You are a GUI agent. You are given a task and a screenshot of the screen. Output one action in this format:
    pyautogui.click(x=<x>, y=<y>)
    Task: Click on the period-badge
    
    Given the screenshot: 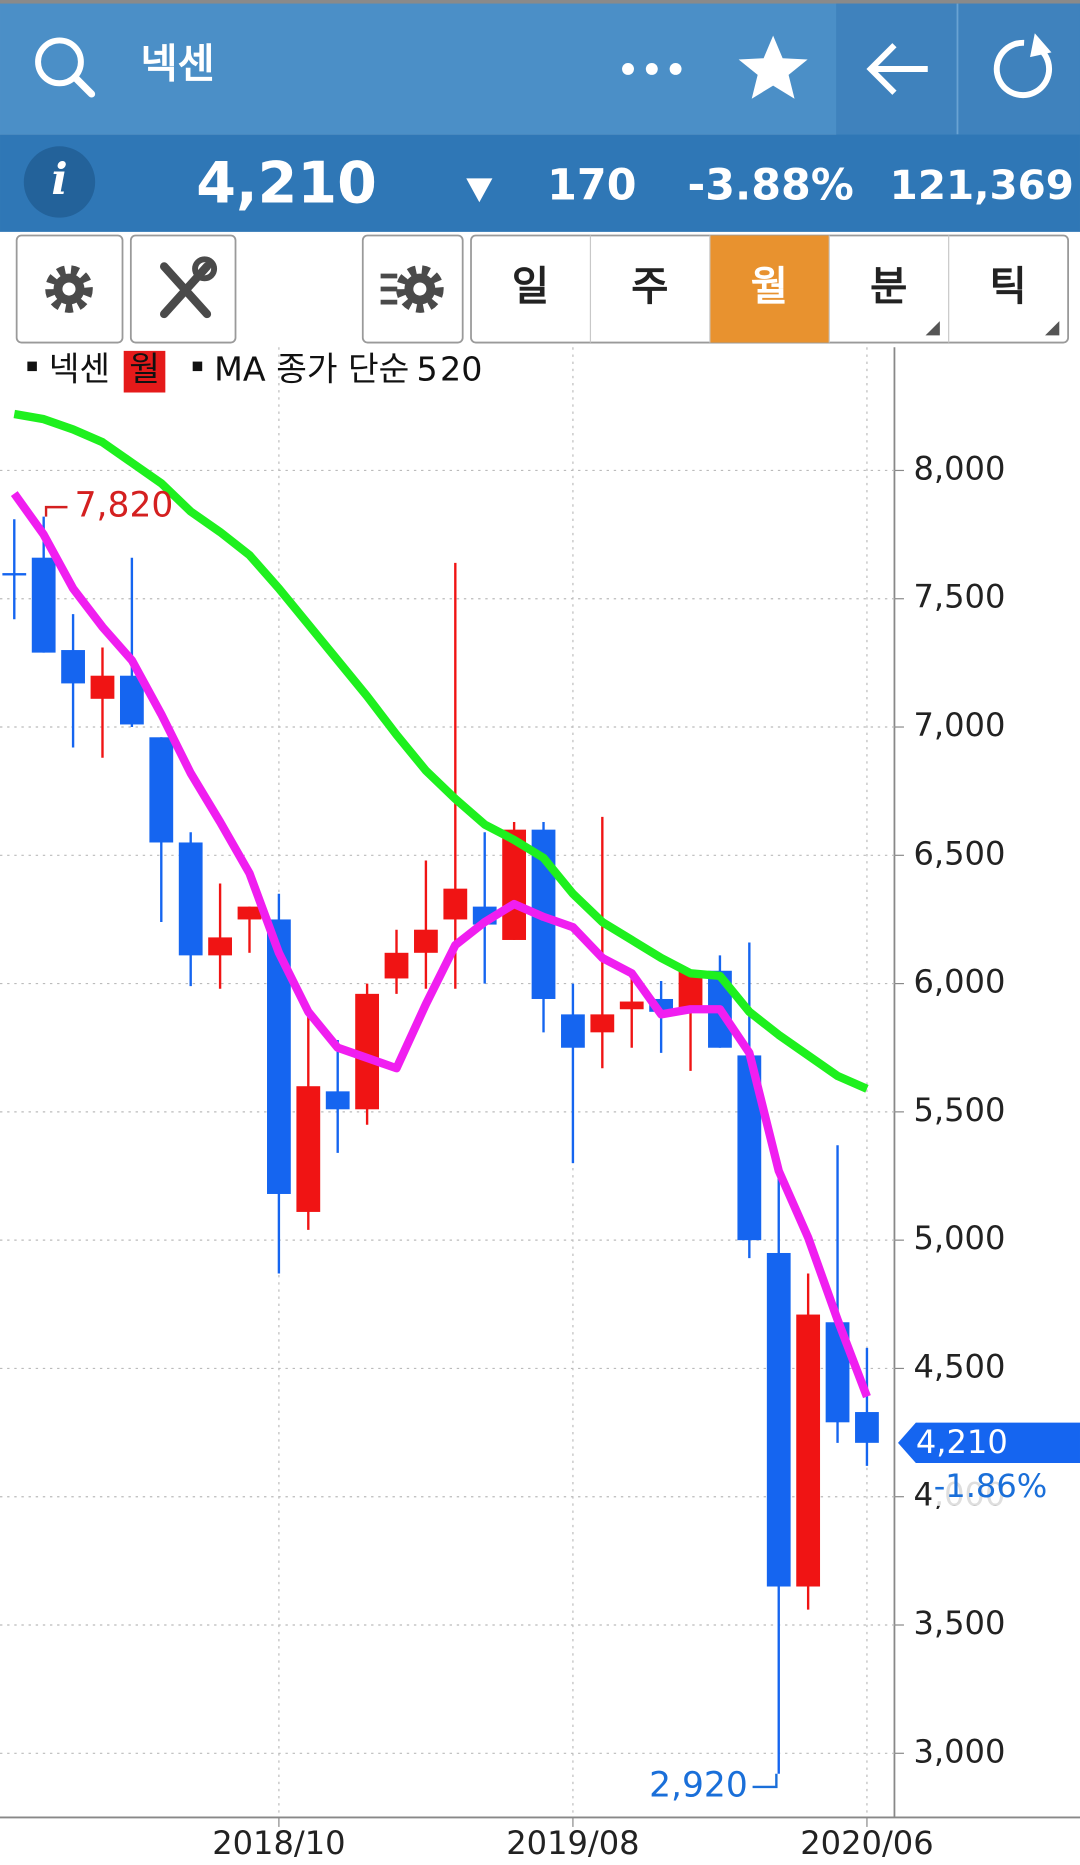 What is the action you would take?
    pyautogui.click(x=144, y=371)
    